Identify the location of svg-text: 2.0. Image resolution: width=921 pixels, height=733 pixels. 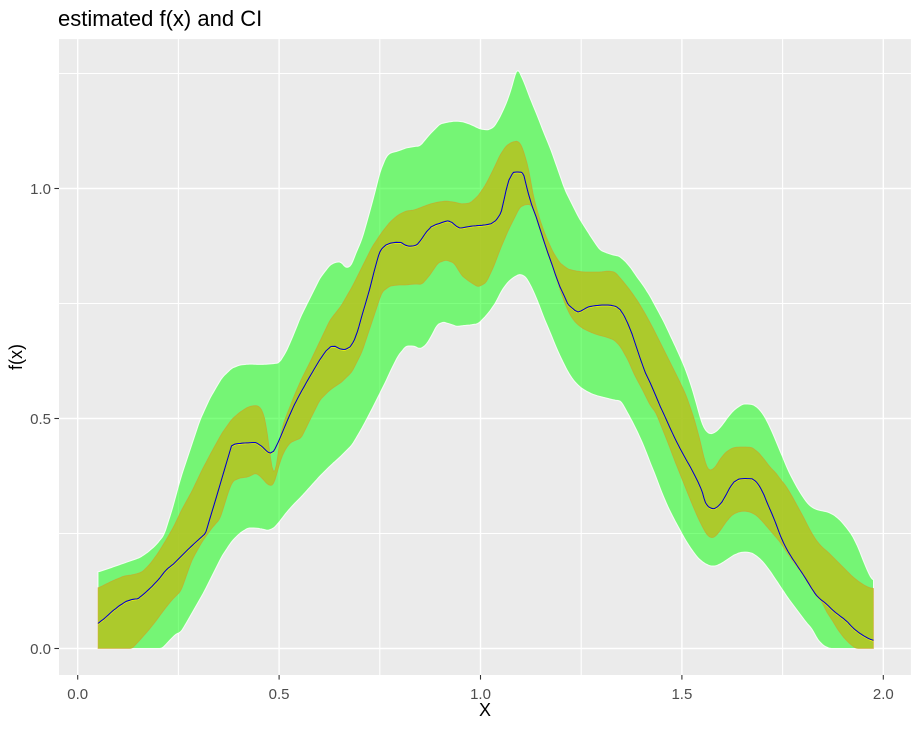
(883, 694).